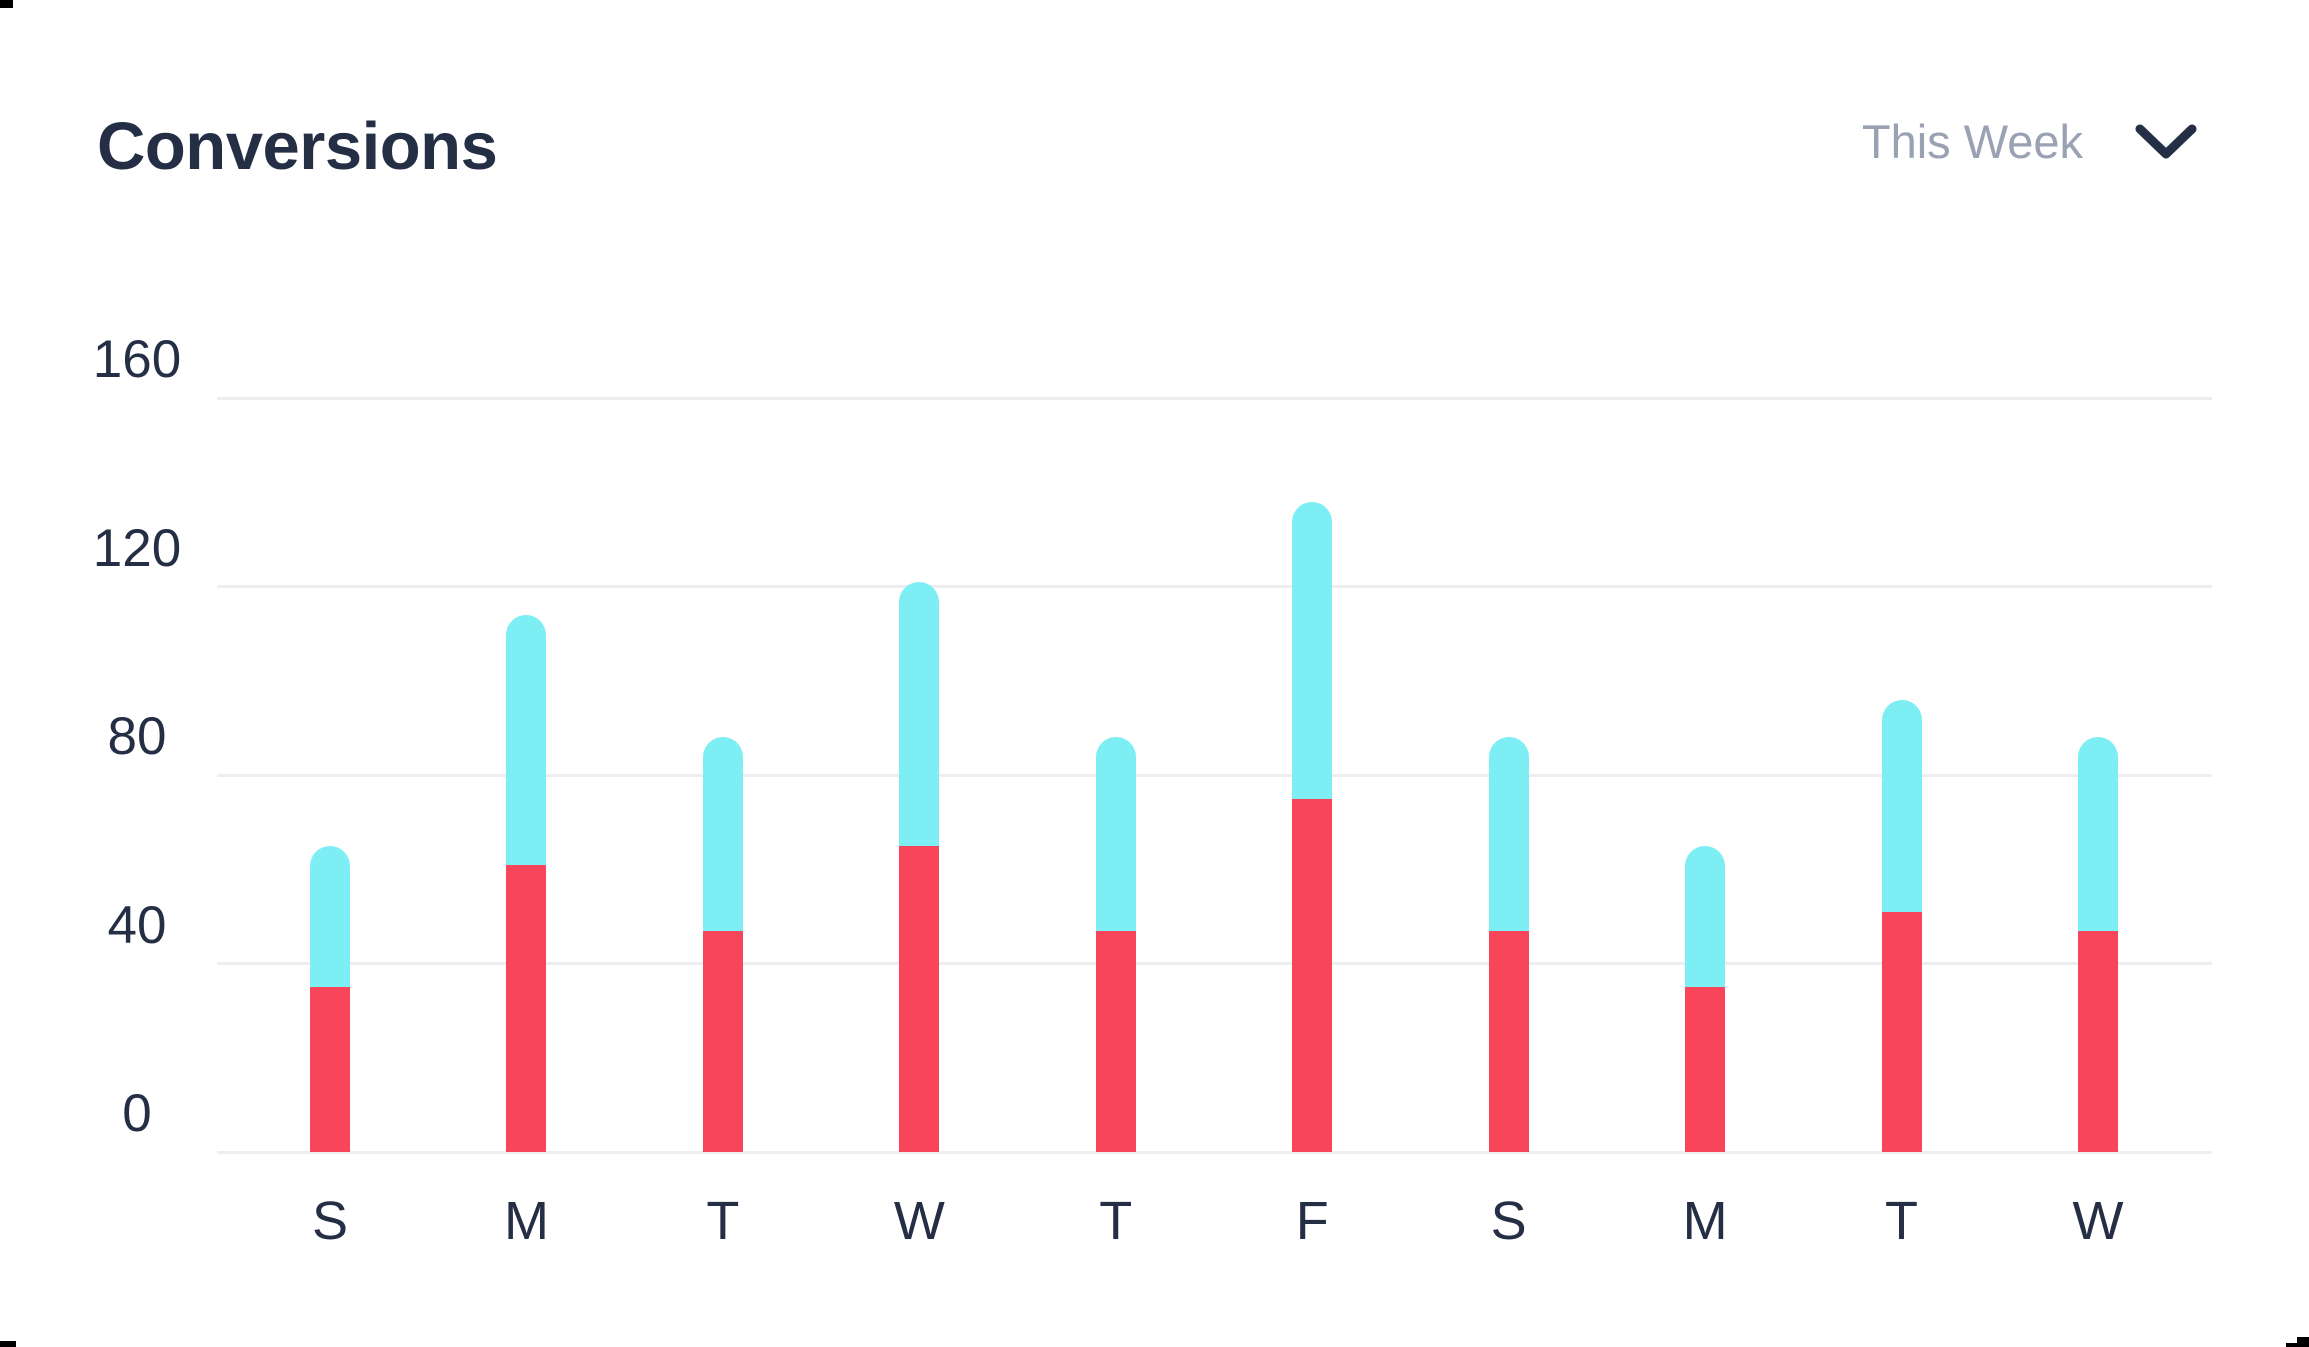  Describe the element at coordinates (137, 1113) in the screenshot. I see `y-axis-tick-label: 0` at that location.